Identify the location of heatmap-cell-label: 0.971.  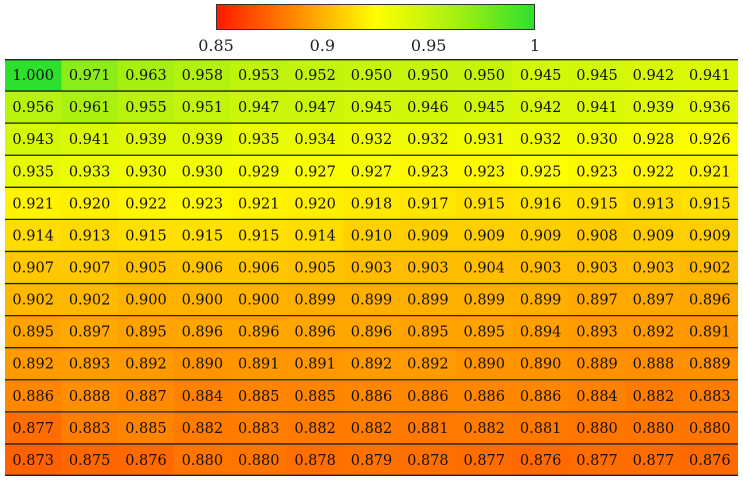
(90, 76).